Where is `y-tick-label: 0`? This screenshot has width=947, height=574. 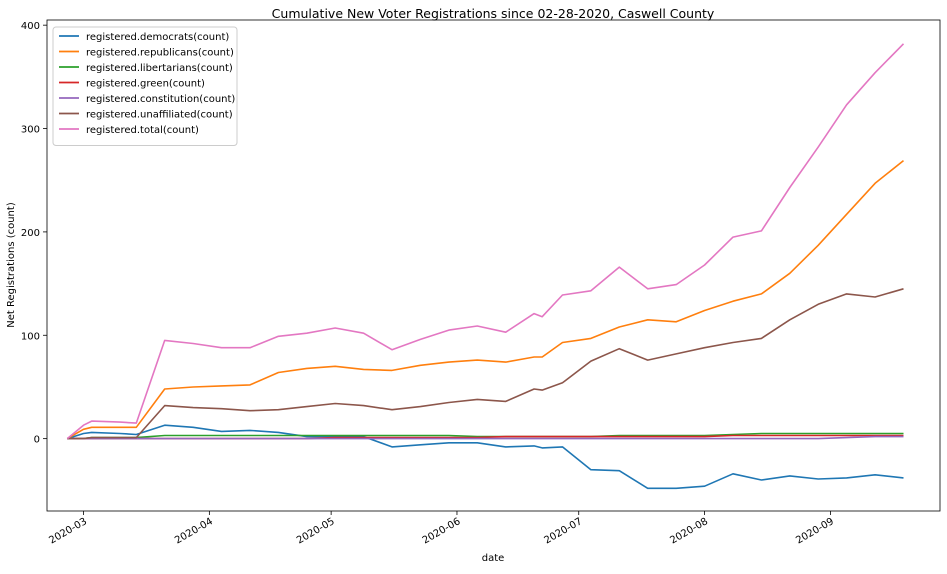
y-tick-label: 0 is located at coordinates (37, 440).